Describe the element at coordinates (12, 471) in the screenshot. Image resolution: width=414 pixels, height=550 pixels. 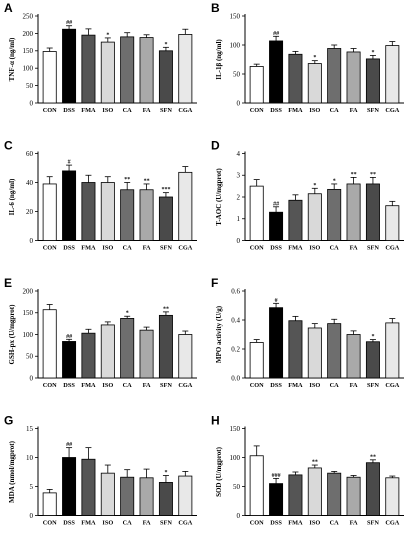
I see `y-axis-label: MDA (nmol/mgprot)` at that location.